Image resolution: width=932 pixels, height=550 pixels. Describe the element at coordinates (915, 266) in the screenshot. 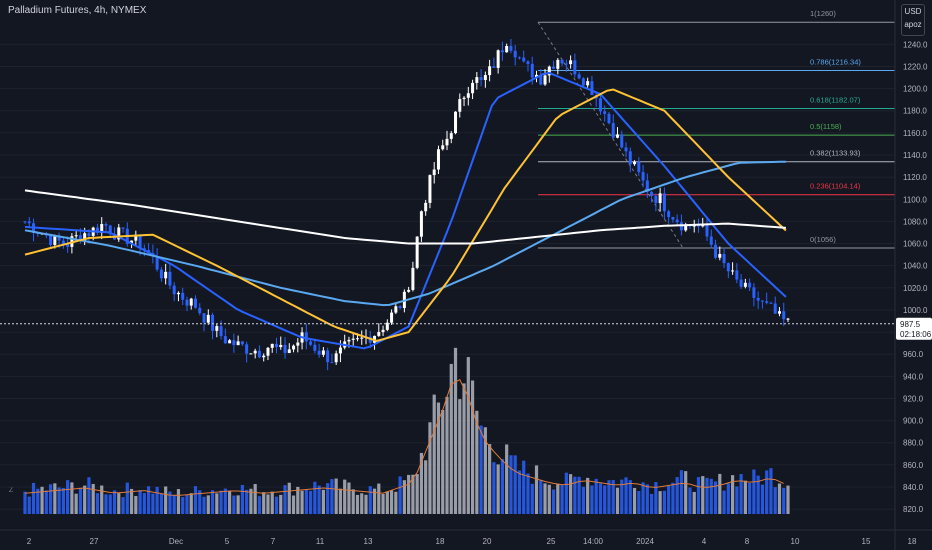

I see `price-tick-label: 1040.0` at that location.